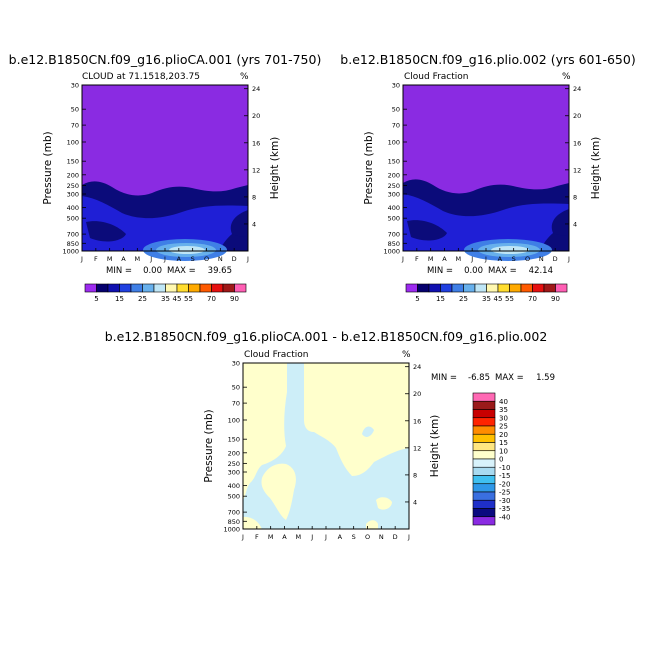 This screenshot has width=654, height=654. Describe the element at coordinates (541, 271) in the screenshot. I see `panel-2-max-value: 42.14` at that location.